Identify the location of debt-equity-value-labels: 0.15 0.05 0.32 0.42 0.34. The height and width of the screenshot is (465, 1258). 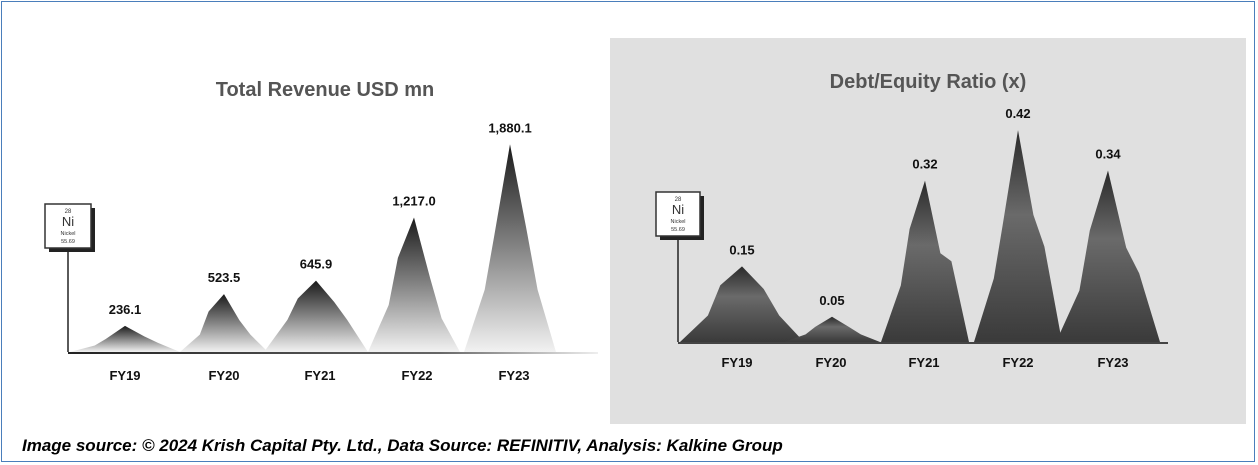
(925, 207).